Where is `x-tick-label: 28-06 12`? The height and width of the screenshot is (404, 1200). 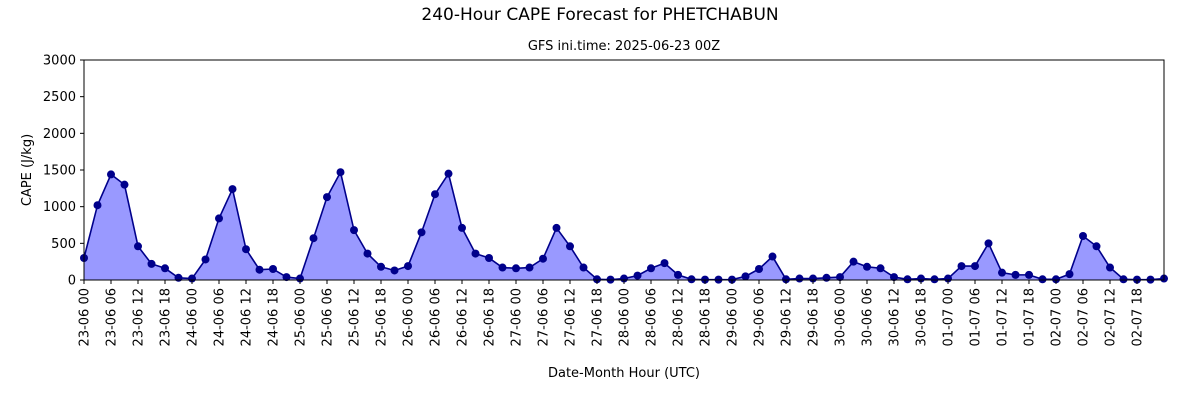
x-tick-label: 28-06 12 is located at coordinates (679, 317).